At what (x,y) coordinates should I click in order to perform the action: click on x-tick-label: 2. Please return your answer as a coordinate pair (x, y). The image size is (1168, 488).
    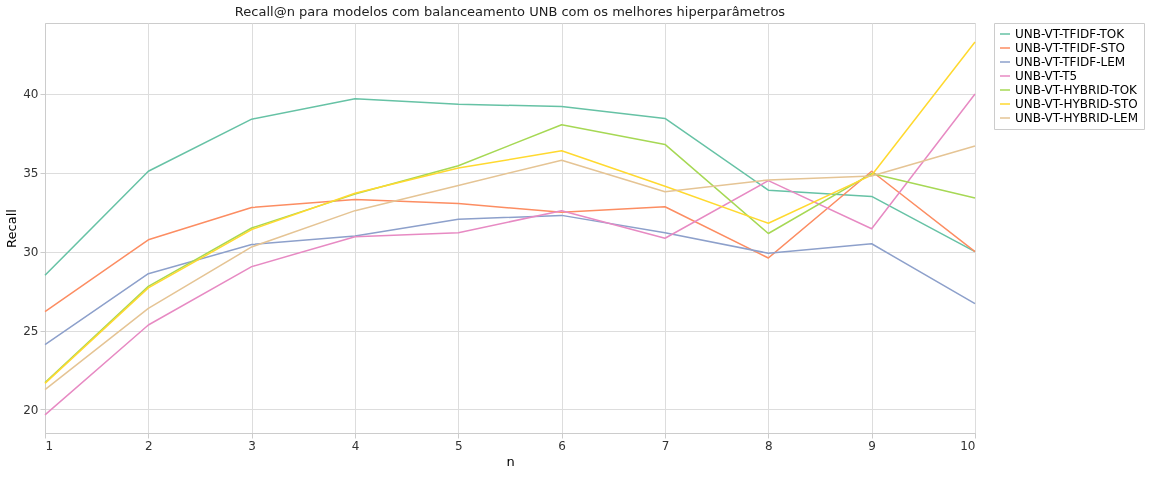
    Looking at the image, I should click on (149, 445).